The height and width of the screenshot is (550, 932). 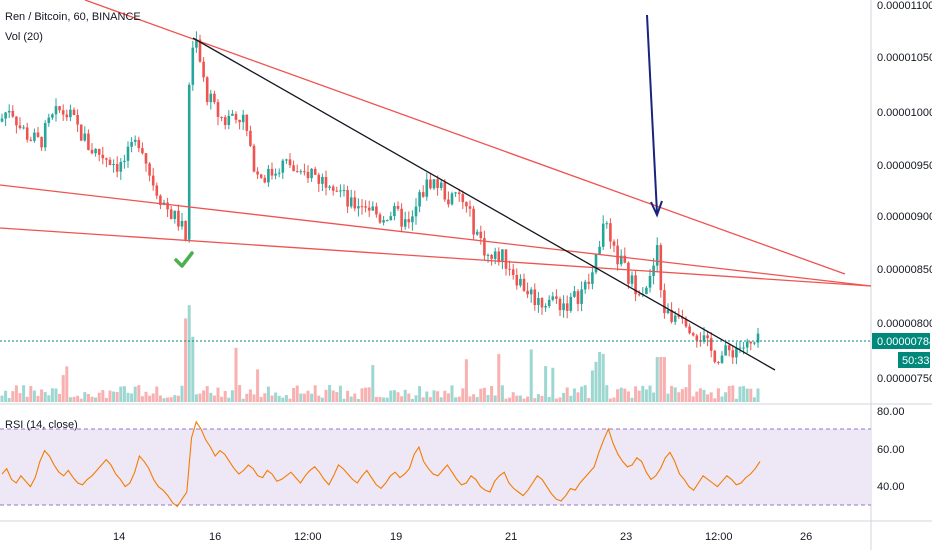 What do you see at coordinates (652, 114) in the screenshot?
I see `blue-arrow-shaft` at bounding box center [652, 114].